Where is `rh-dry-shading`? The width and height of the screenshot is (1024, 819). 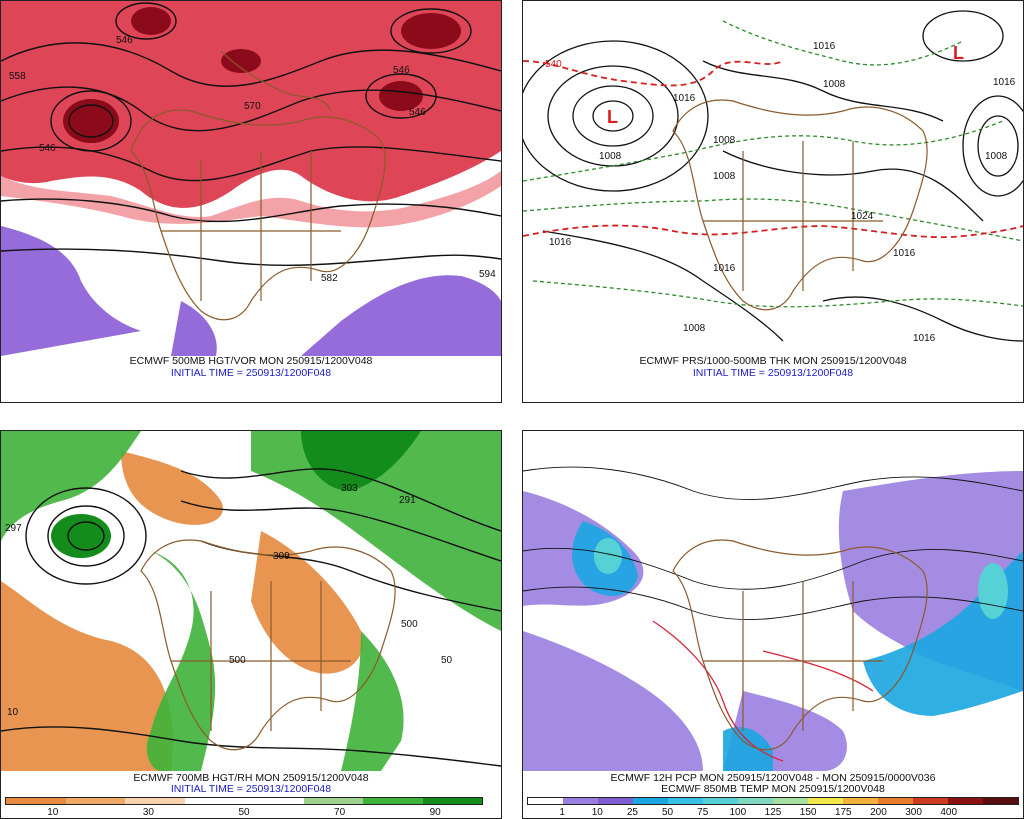
rh-dry-shading is located at coordinates (182, 611).